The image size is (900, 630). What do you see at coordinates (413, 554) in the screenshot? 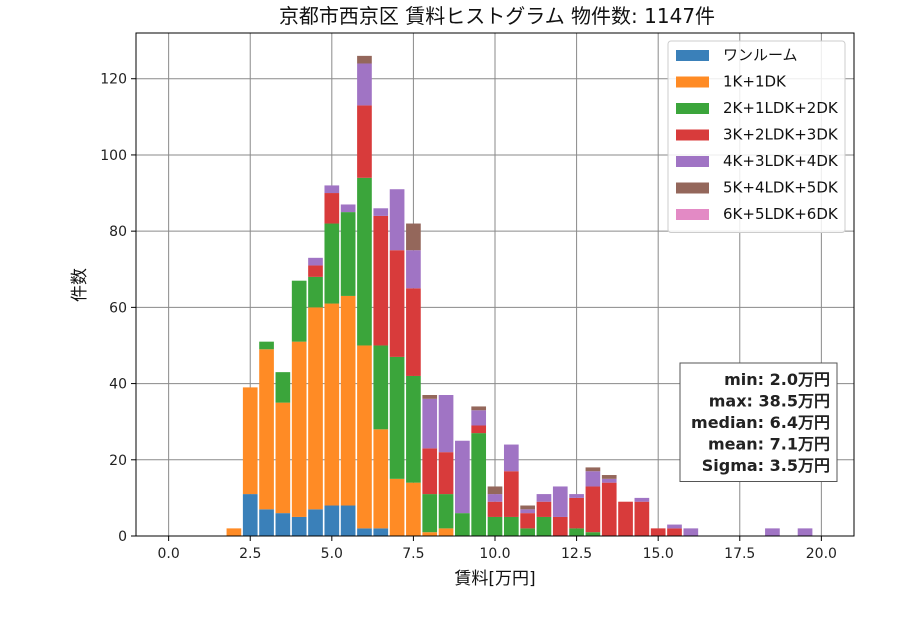
I see `x-tick-label: 7.5` at bounding box center [413, 554].